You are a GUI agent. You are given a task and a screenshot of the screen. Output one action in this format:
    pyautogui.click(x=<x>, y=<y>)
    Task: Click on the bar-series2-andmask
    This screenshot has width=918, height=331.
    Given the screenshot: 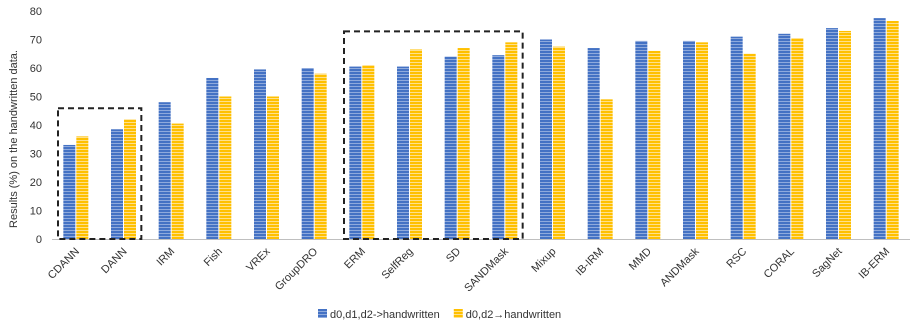 What is the action you would take?
    pyautogui.click(x=702, y=140)
    